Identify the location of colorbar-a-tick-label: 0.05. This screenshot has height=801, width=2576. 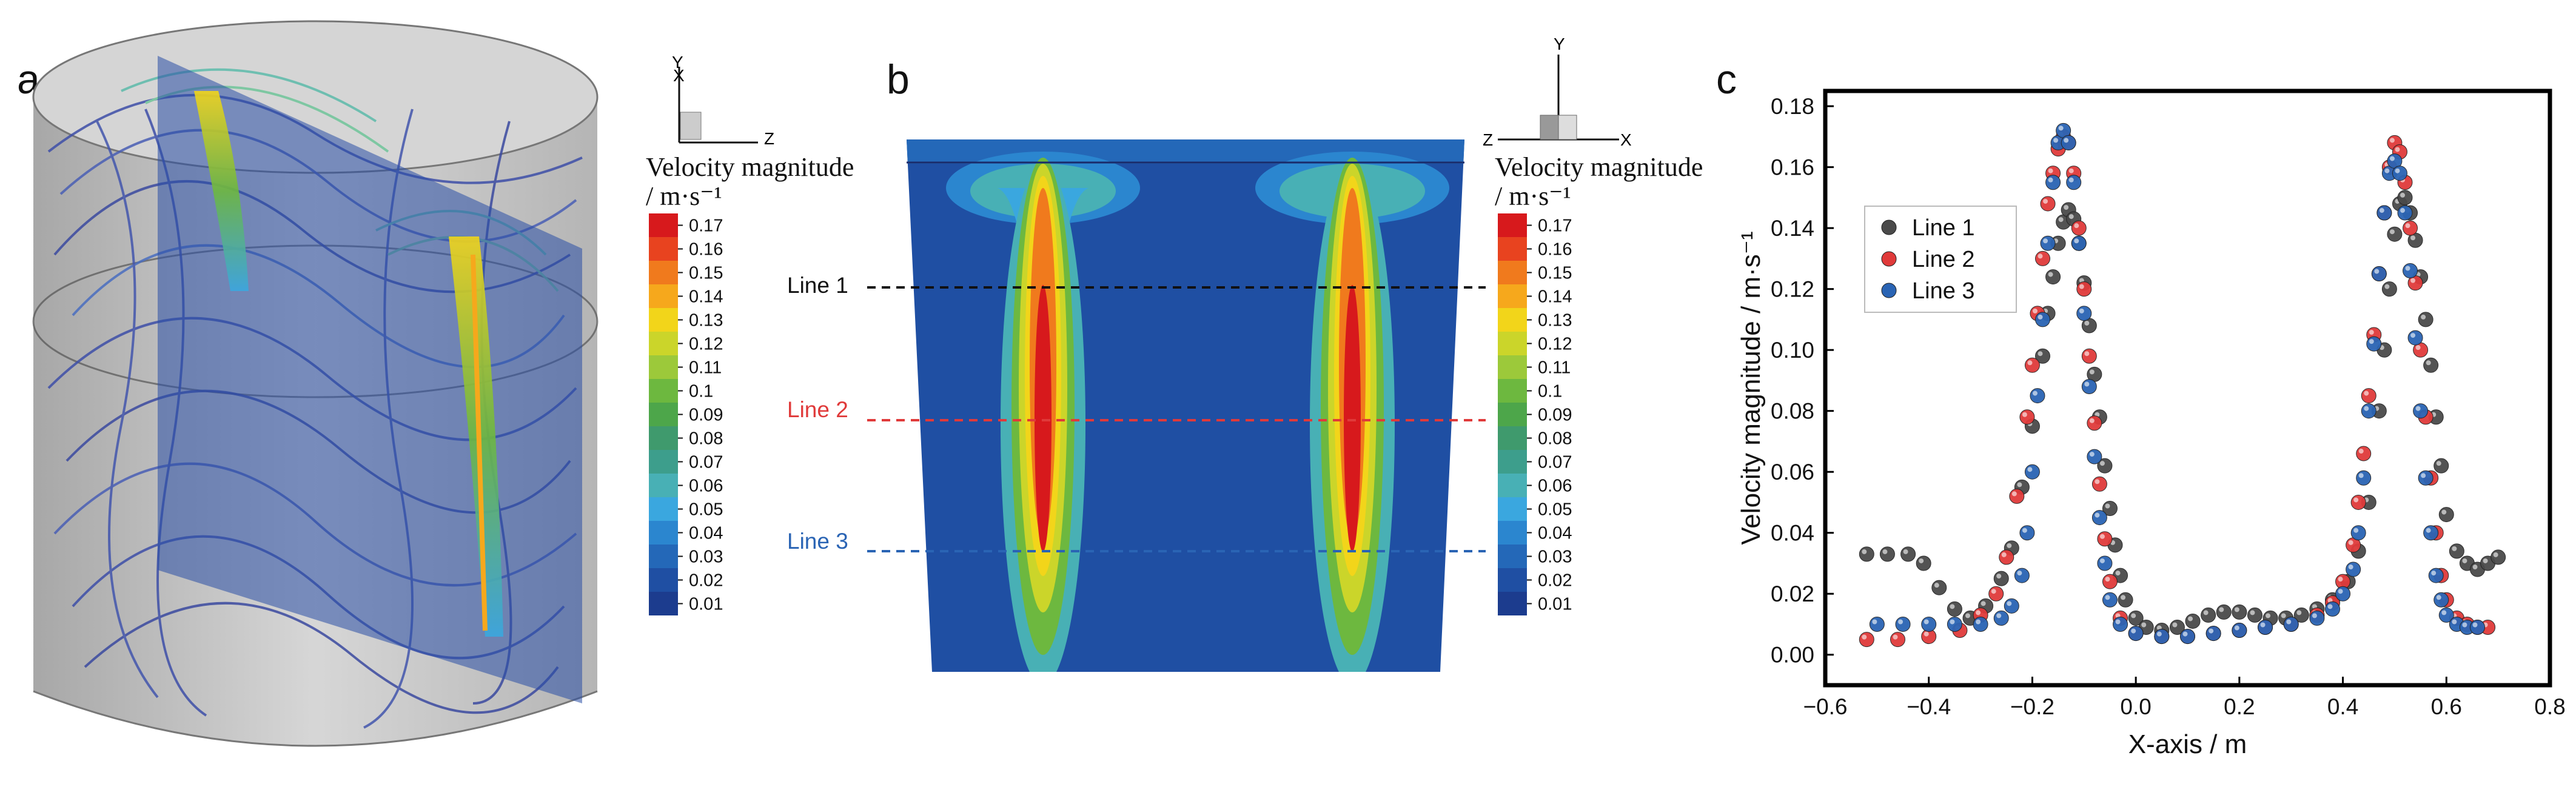
(706, 510).